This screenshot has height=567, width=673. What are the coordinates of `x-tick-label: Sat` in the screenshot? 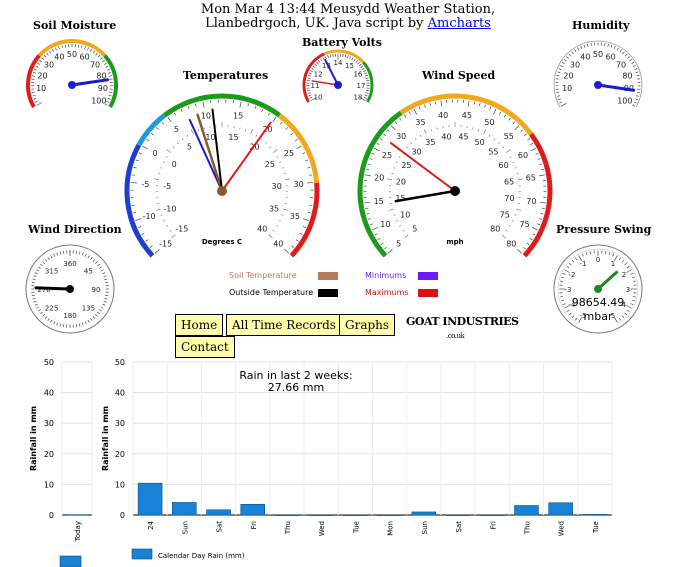 It's located at (220, 527).